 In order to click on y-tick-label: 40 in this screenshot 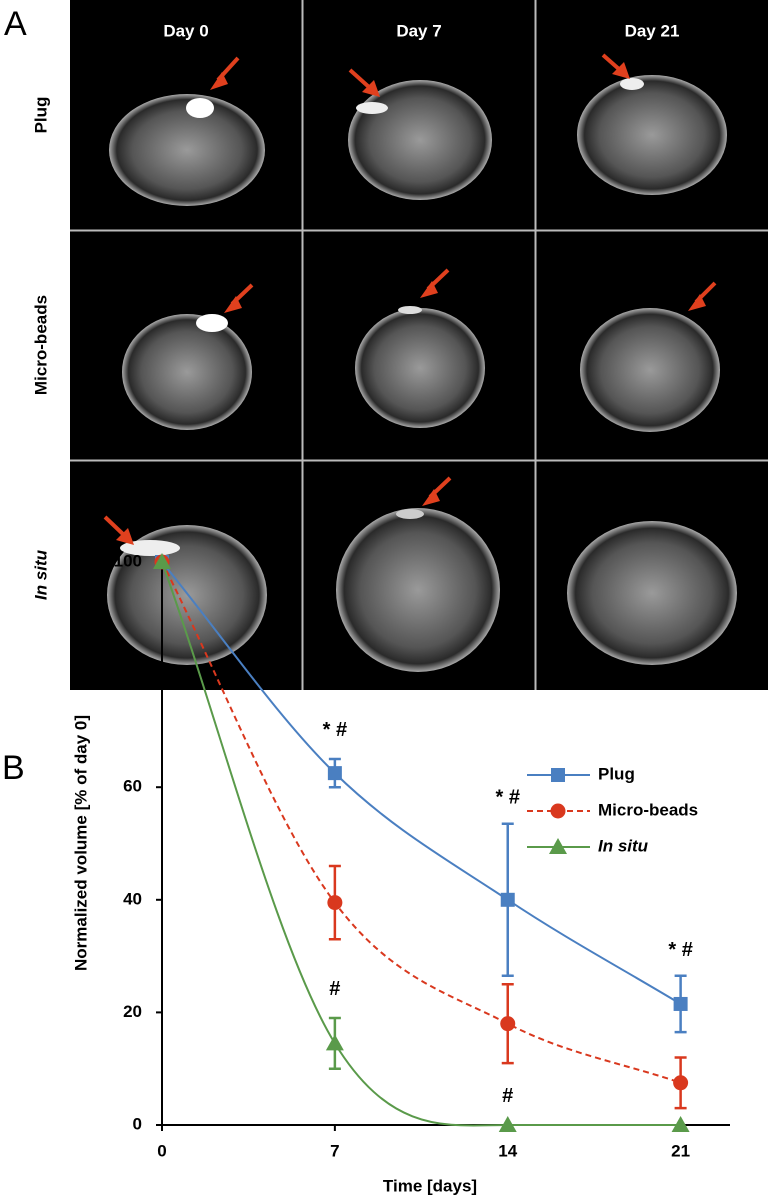, I will do `click(132, 898)`.